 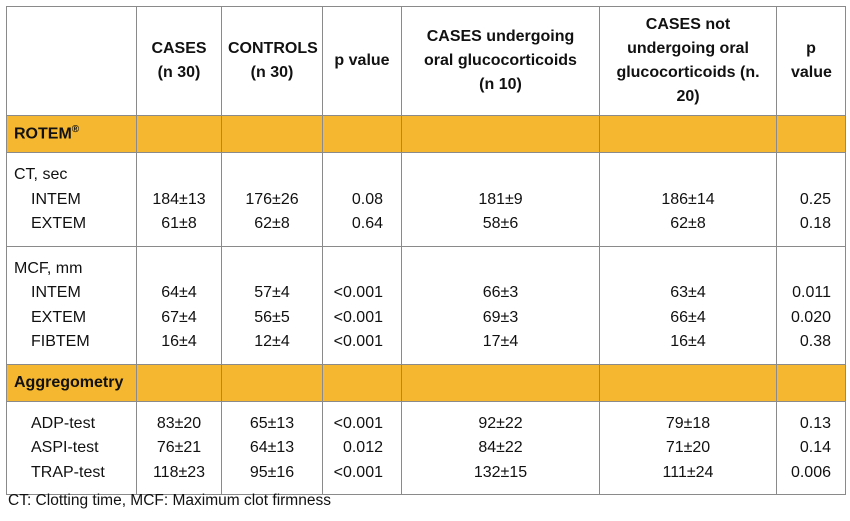 What do you see at coordinates (688, 305) in the screenshot?
I see `mcf-cases-no-gc: 63±4 66±4 16±4` at bounding box center [688, 305].